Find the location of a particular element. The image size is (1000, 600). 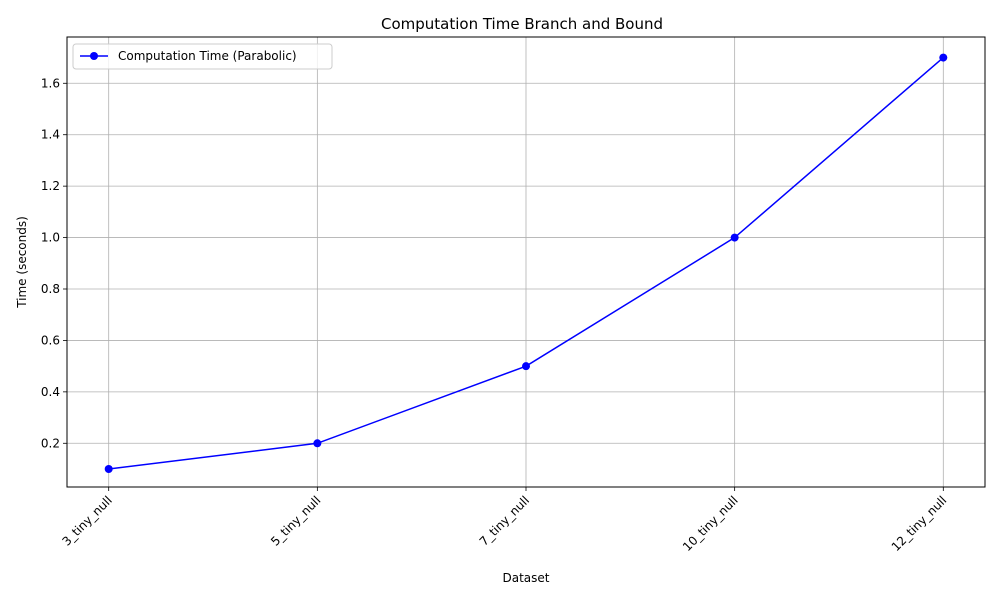

chart-title: Computation Time Branch and Bound is located at coordinates (522, 24).